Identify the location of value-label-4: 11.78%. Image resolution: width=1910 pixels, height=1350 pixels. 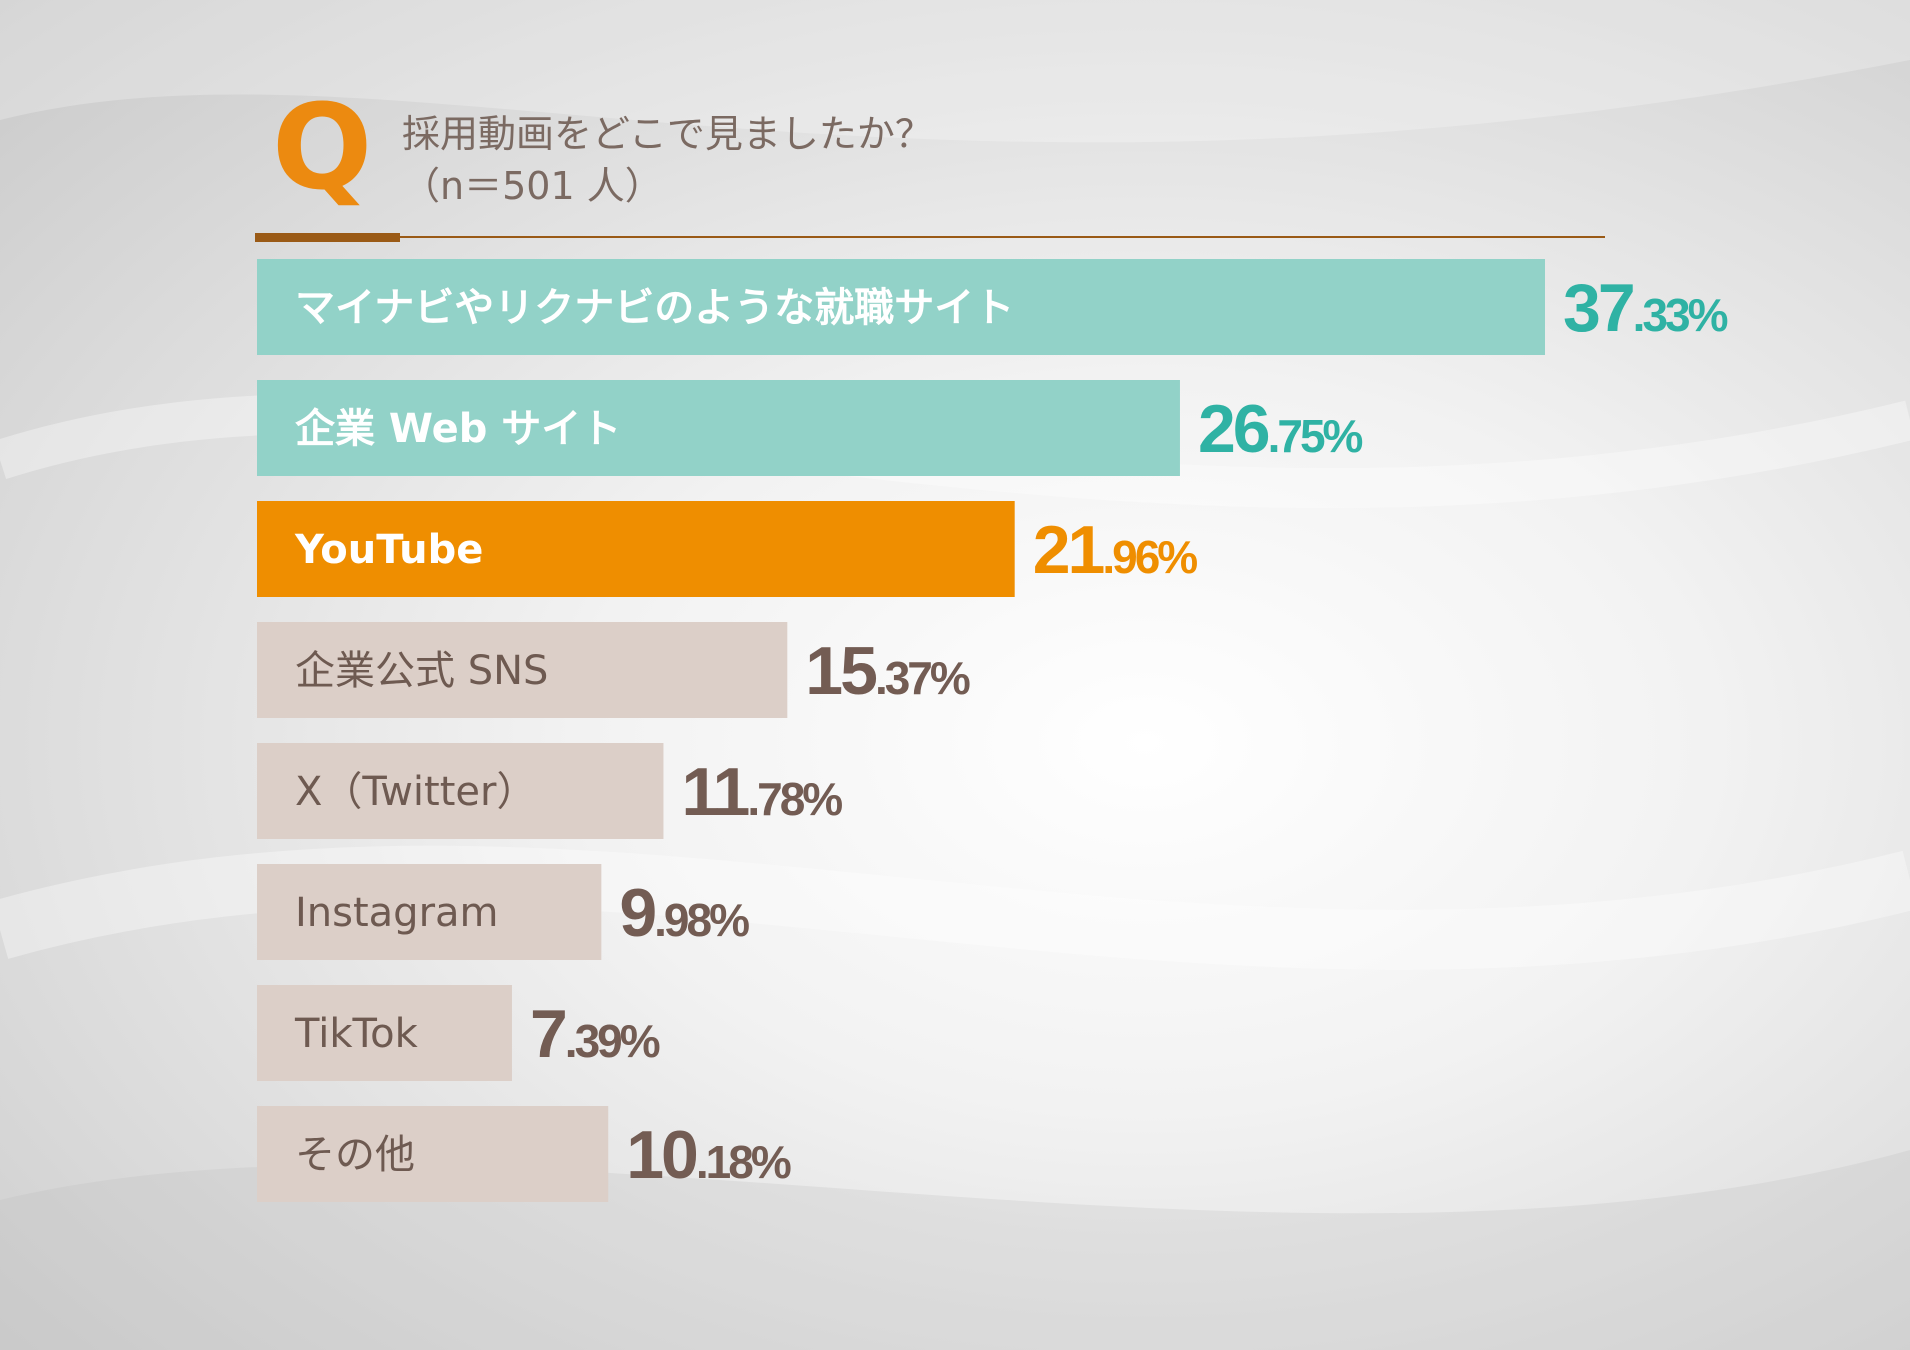
(761, 792).